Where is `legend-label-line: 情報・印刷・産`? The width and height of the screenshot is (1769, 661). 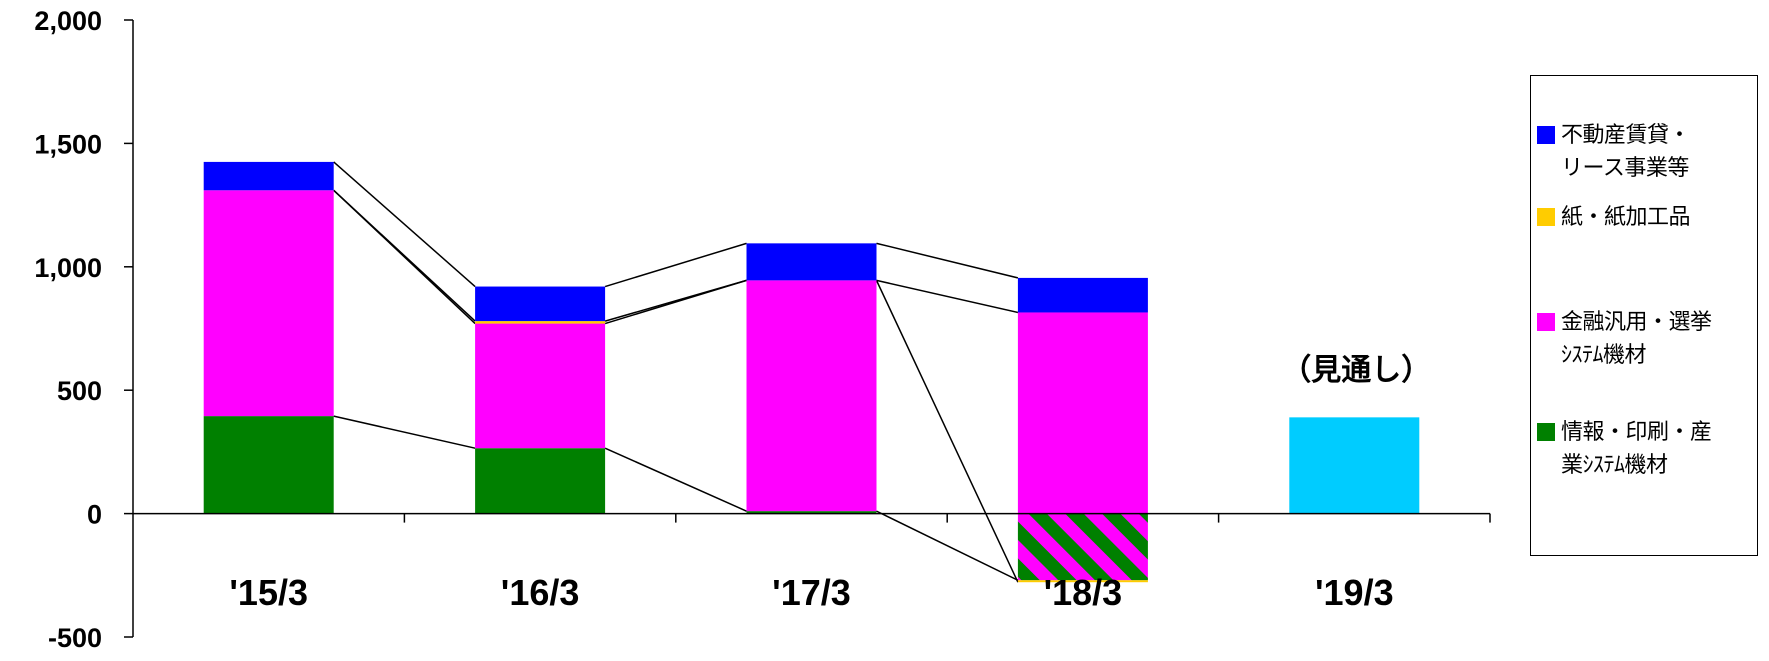 legend-label-line: 情報・印刷・産 is located at coordinates (1636, 432).